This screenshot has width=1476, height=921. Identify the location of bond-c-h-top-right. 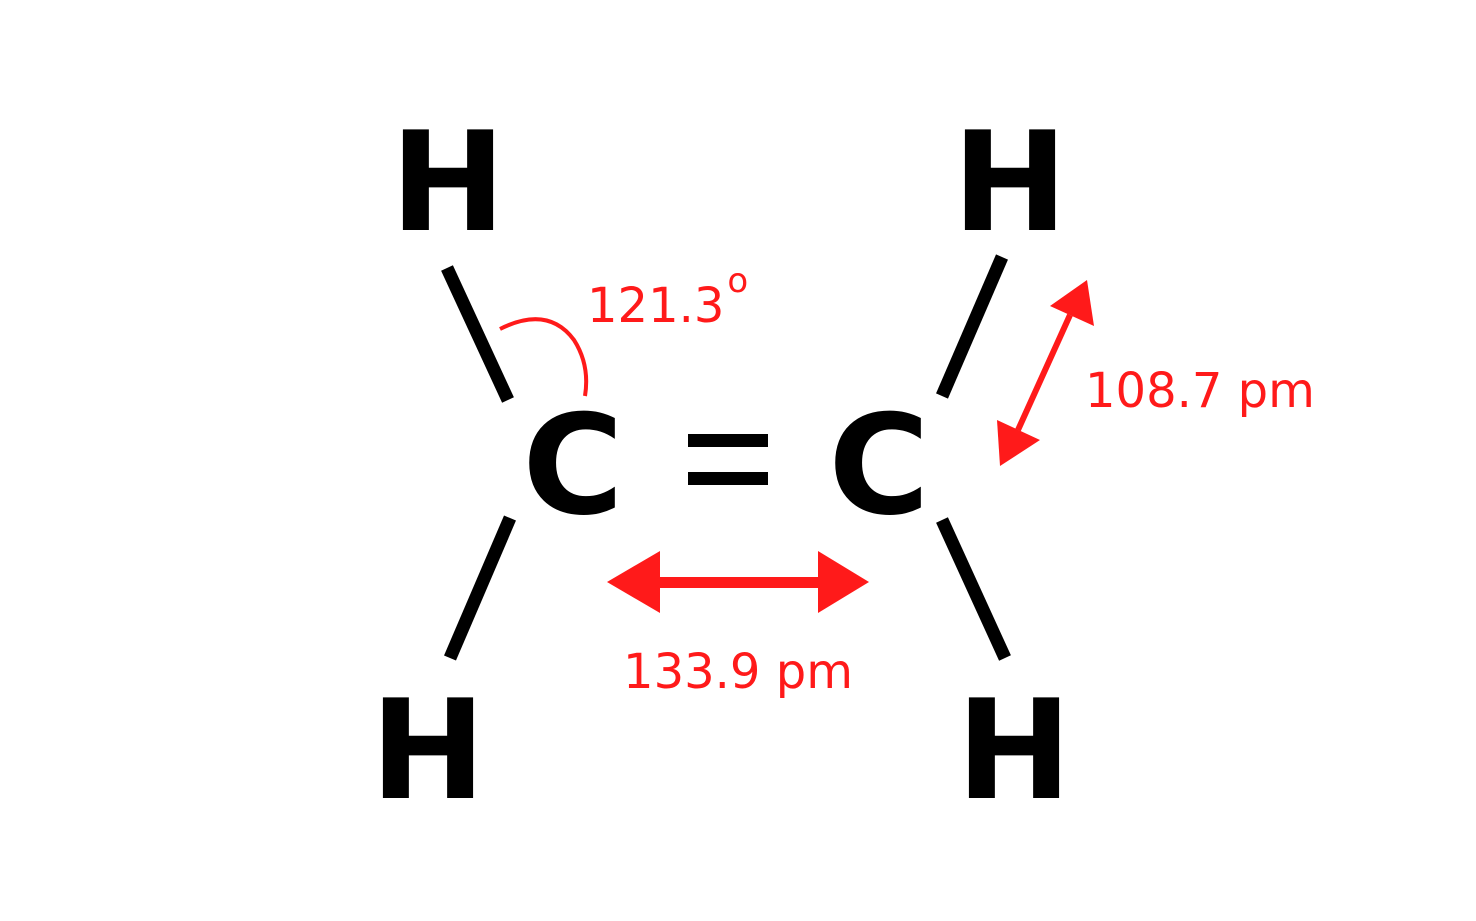
(972, 326).